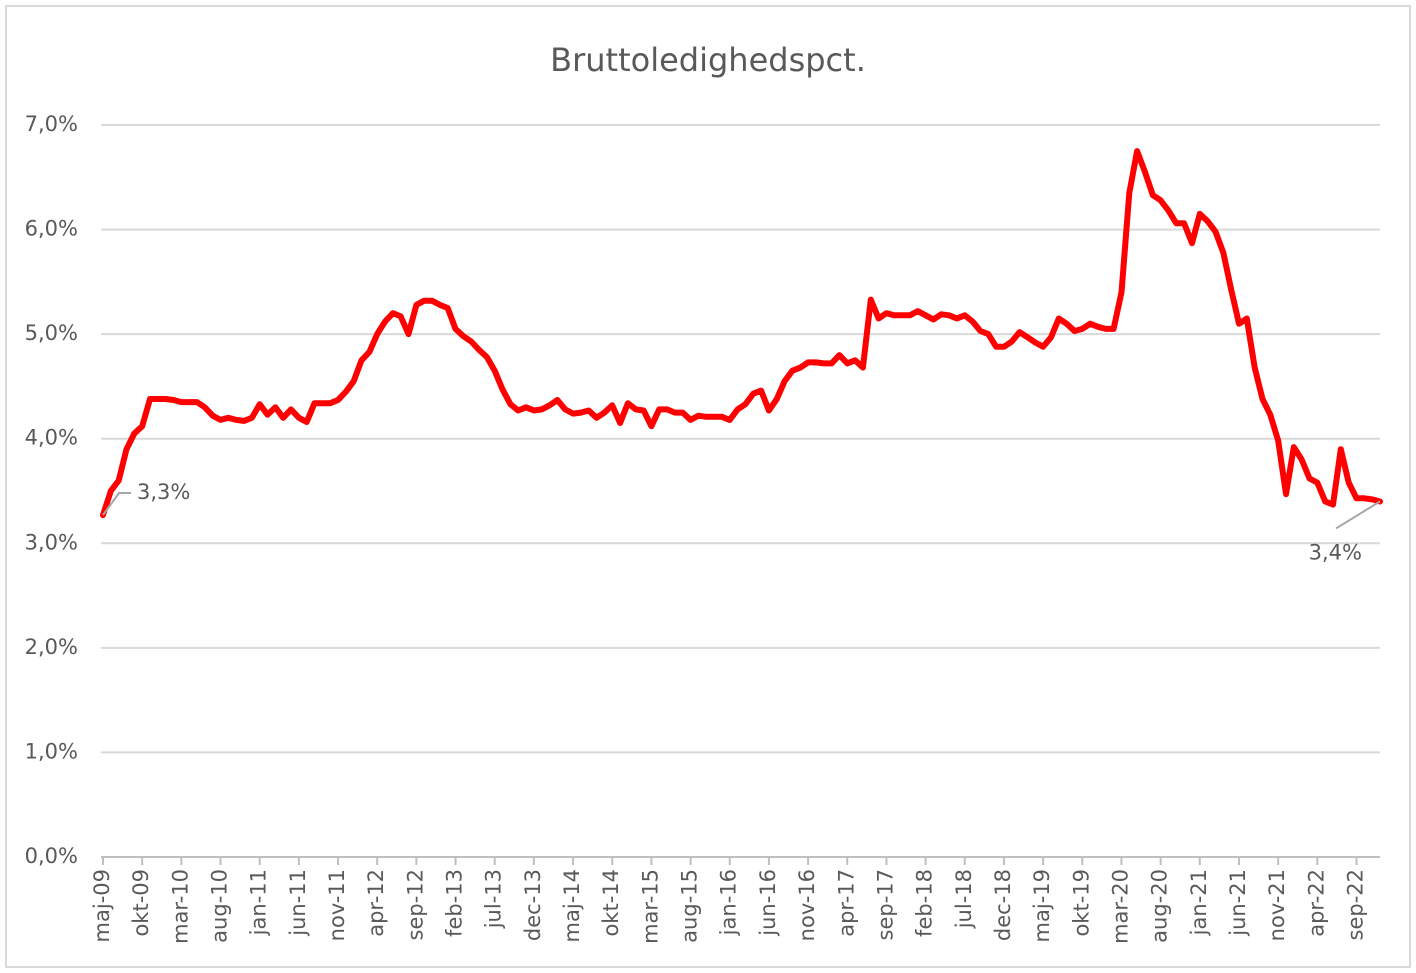 The image size is (1416, 973). What do you see at coordinates (1238, 903) in the screenshot?
I see `x-tick-label: jun-21` at bounding box center [1238, 903].